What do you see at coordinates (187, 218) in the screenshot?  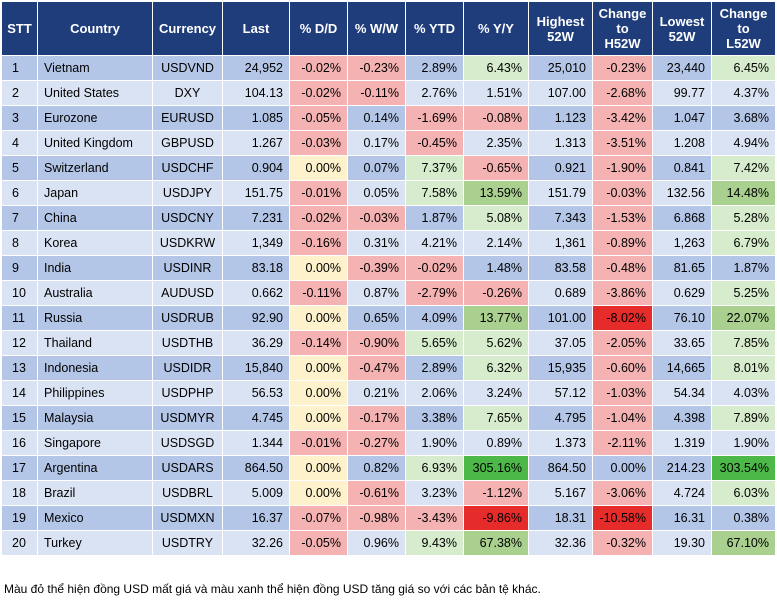 I see `cell-currency: USDCNY` at bounding box center [187, 218].